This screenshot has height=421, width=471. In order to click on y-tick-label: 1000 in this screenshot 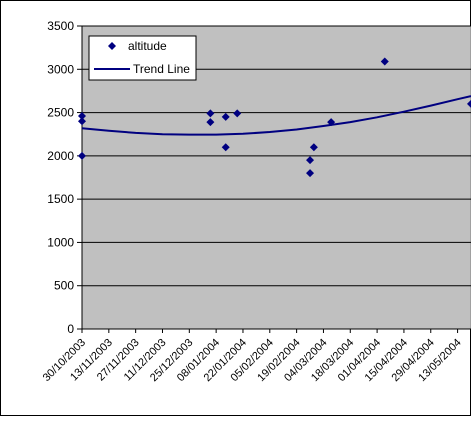, I will do `click(60, 242)`.